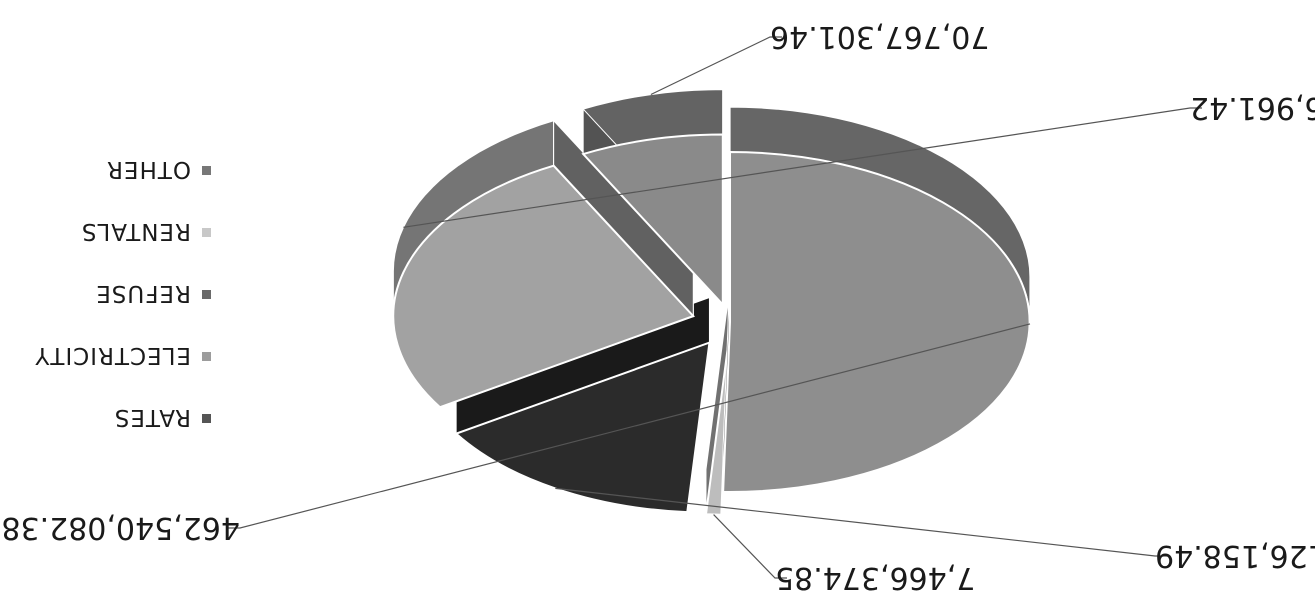  What do you see at coordinates (206, 232) in the screenshot?
I see `legend-swatch-rentals` at bounding box center [206, 232].